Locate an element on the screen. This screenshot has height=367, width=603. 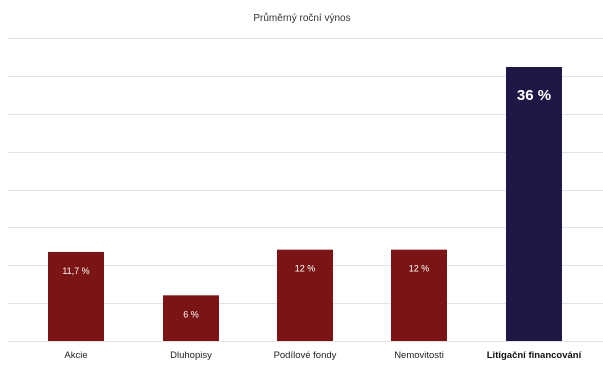
data-label-1: 11,7 % is located at coordinates (75, 271).